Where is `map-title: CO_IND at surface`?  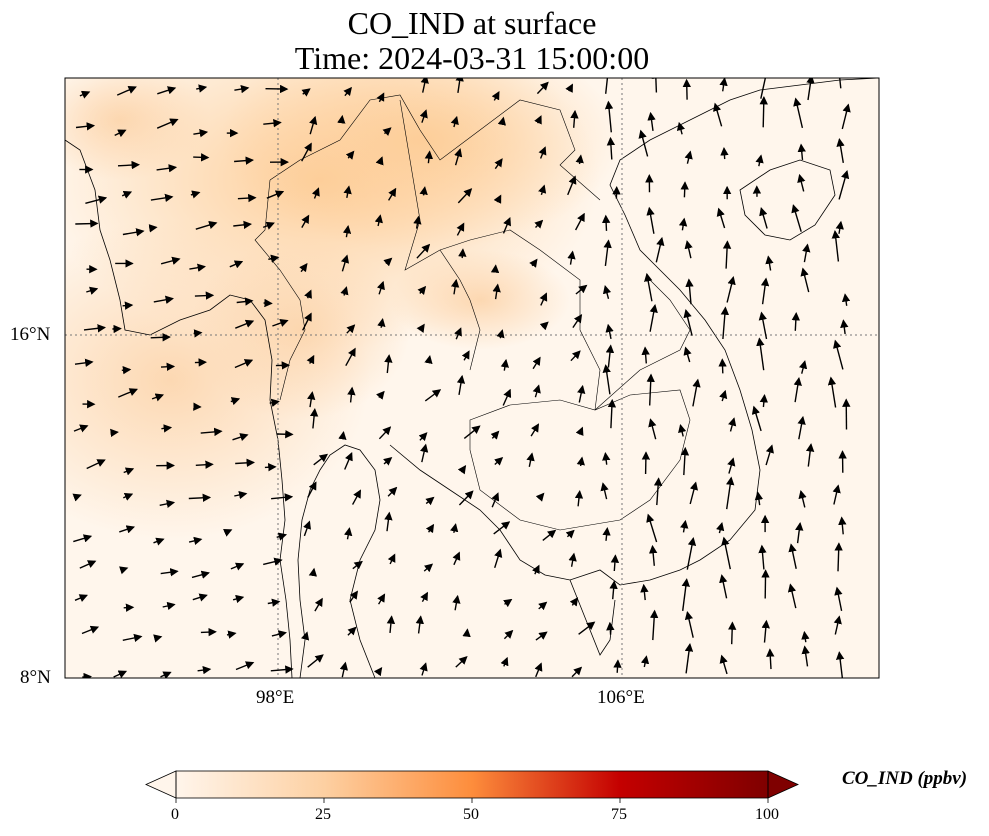
map-title: CO_IND at surface is located at coordinates (472, 23).